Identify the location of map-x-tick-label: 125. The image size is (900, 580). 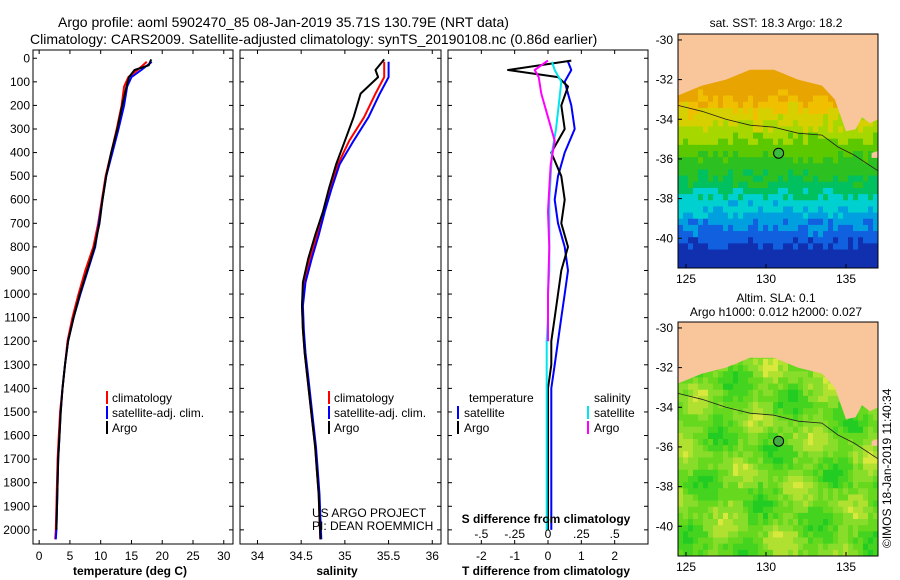
(686, 279).